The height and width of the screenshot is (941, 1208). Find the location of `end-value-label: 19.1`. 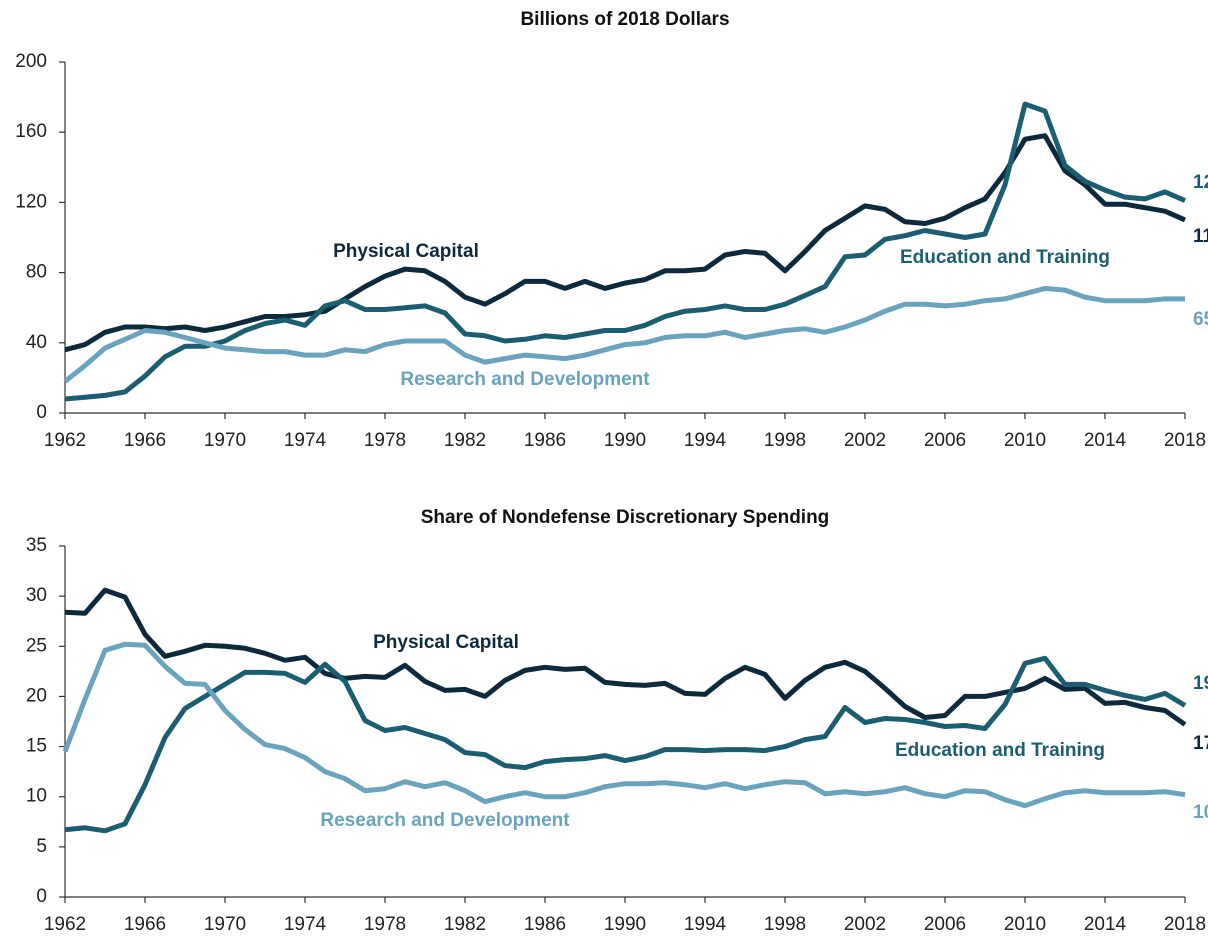

end-value-label: 19.1 is located at coordinates (1200, 683).